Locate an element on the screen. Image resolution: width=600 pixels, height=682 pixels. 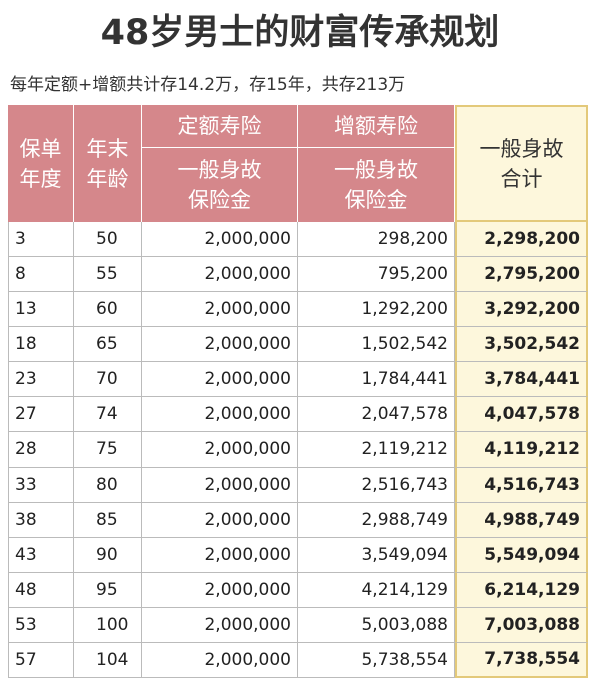
table-cell: 2,795,200 is located at coordinates (521, 275).